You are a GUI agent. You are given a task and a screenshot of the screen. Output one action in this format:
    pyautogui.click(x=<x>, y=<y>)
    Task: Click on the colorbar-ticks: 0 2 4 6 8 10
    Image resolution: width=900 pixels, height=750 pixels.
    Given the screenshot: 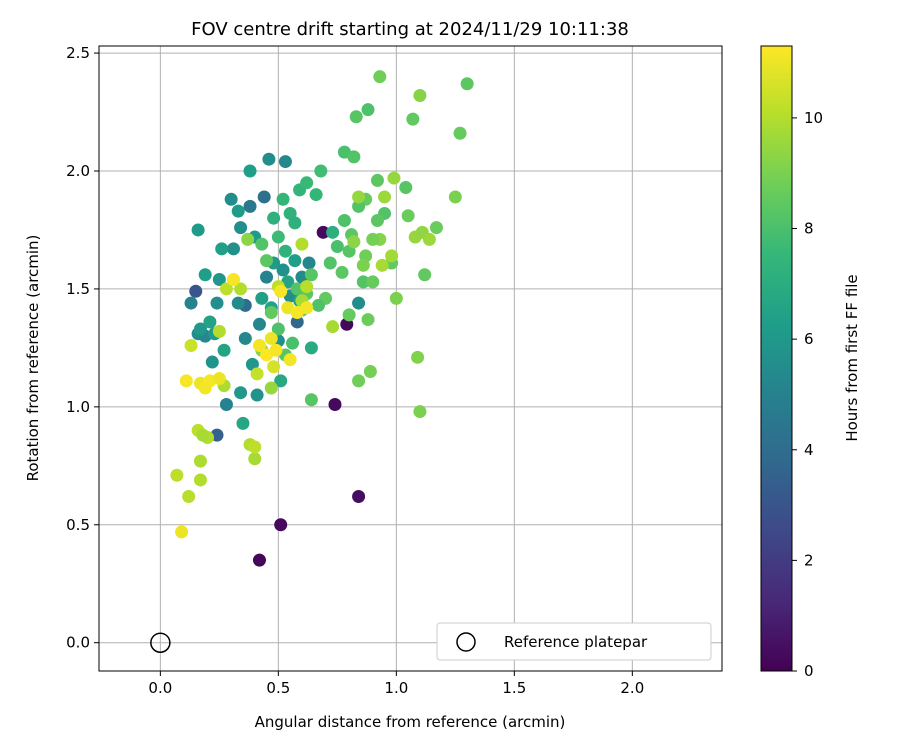 What is the action you would take?
    pyautogui.click(x=807, y=394)
    